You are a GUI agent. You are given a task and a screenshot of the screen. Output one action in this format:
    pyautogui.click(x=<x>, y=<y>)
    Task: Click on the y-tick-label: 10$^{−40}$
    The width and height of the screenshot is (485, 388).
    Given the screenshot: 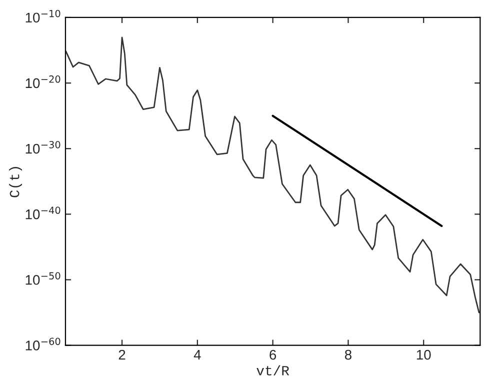 What is the action you would take?
    pyautogui.click(x=43, y=213)
    